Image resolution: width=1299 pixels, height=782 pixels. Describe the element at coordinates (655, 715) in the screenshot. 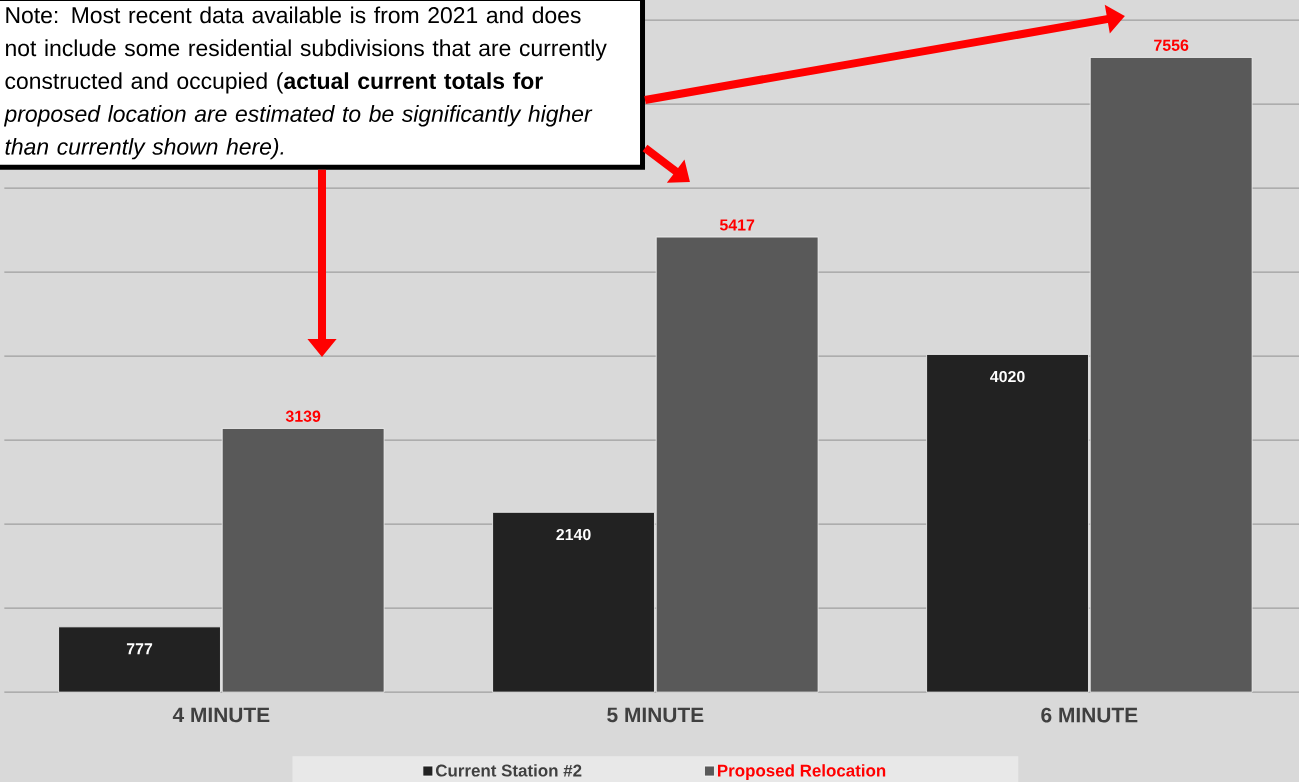

I see `x-tick-label: 5 MINUTE` at that location.